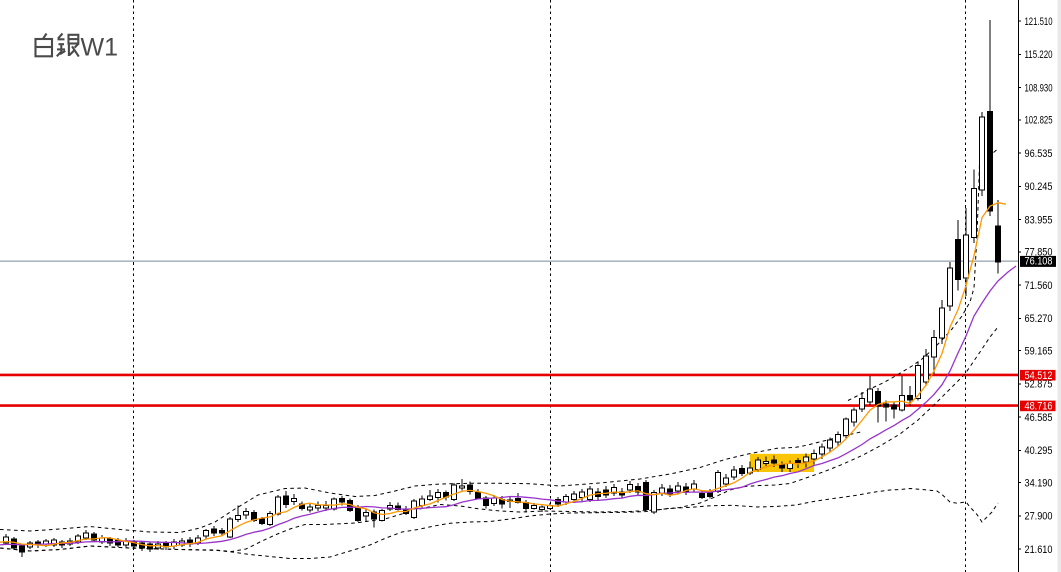  Describe the element at coordinates (1039, 22) in the screenshot. I see `svg-text: 121.510` at that location.